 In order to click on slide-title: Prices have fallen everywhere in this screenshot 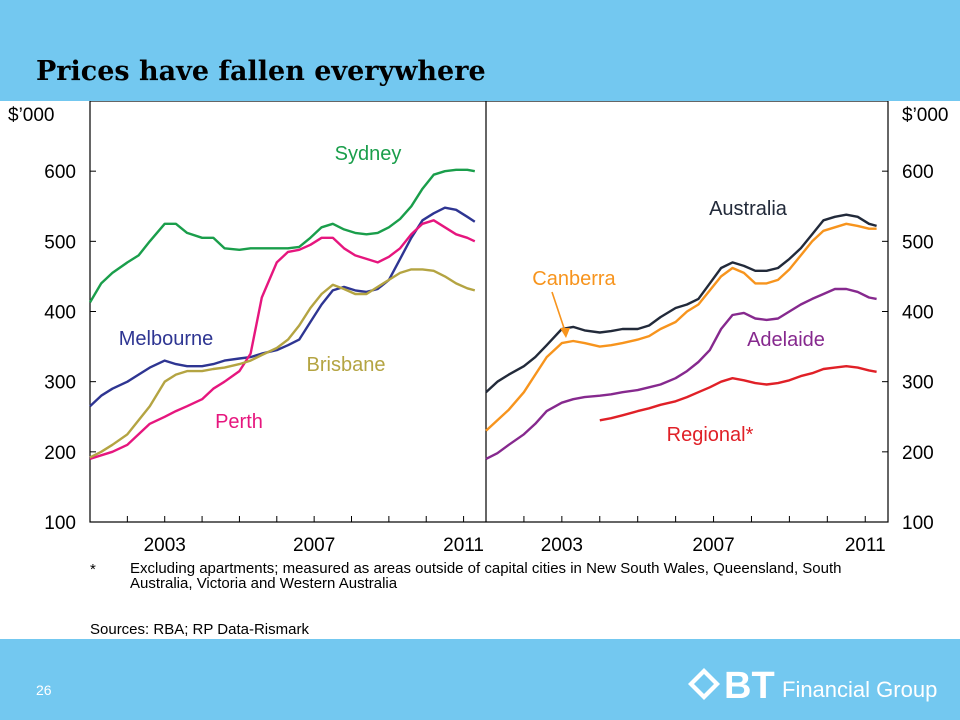, I will do `click(261, 71)`.